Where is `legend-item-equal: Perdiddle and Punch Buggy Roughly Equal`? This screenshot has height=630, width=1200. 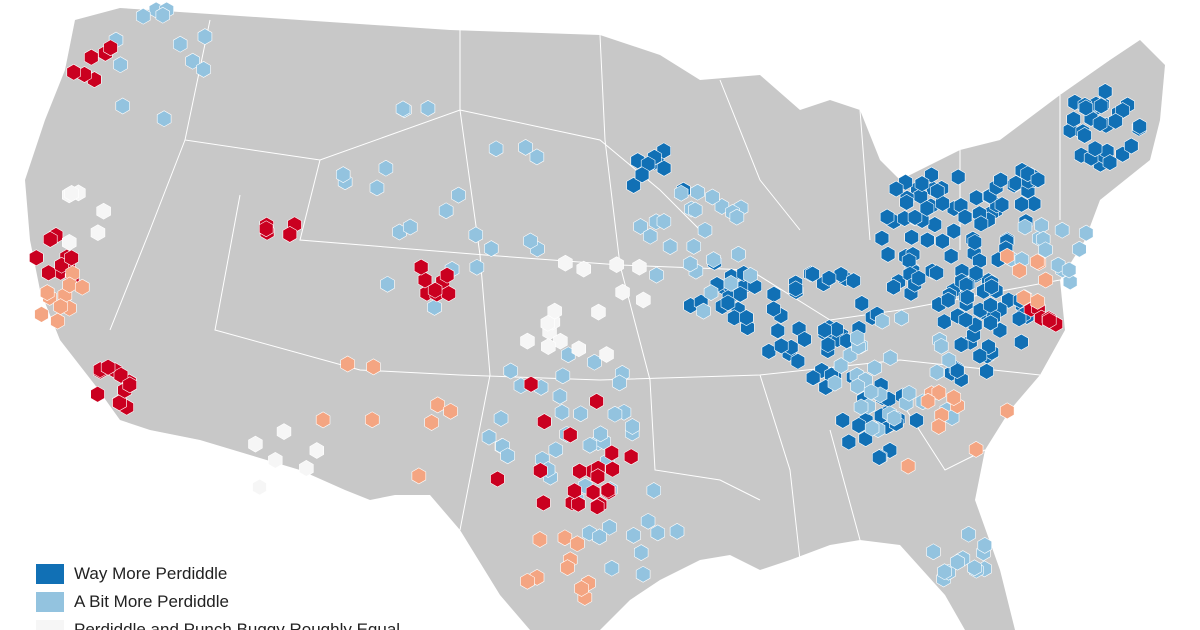
legend-item-equal: Perdiddle and Punch Buggy Roughly Equal is located at coordinates (218, 623).